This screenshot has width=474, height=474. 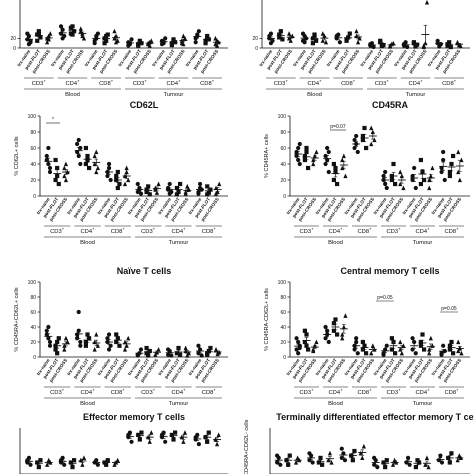 I want to click on group-label: CD4+, so click(x=335, y=392).